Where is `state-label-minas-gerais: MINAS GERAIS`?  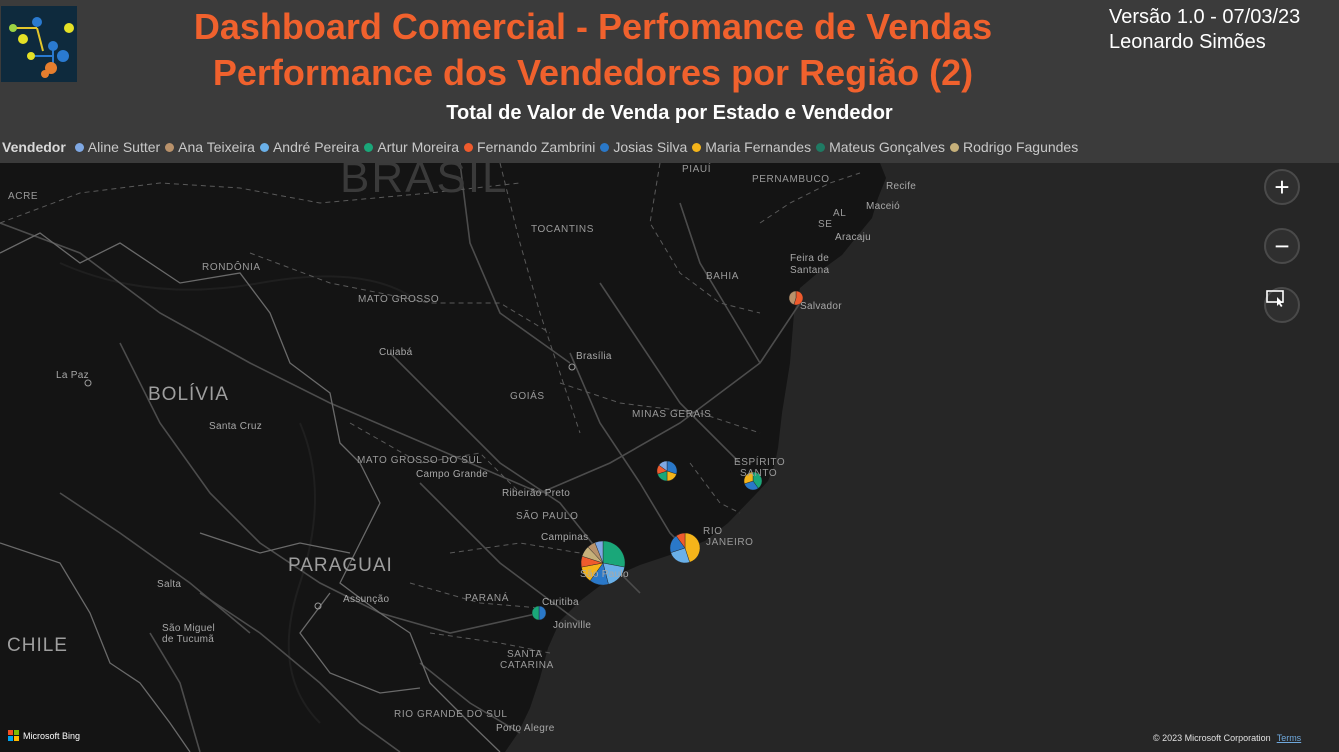 state-label-minas-gerais: MINAS GERAIS is located at coordinates (672, 414).